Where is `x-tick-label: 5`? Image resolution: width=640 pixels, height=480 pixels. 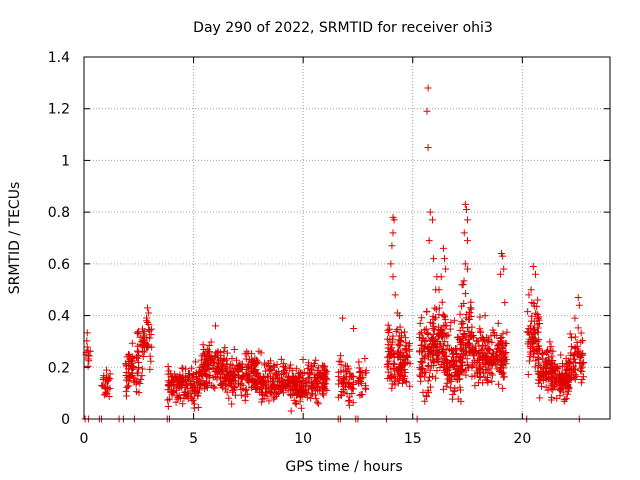
x-tick-label: 5 is located at coordinates (193, 439).